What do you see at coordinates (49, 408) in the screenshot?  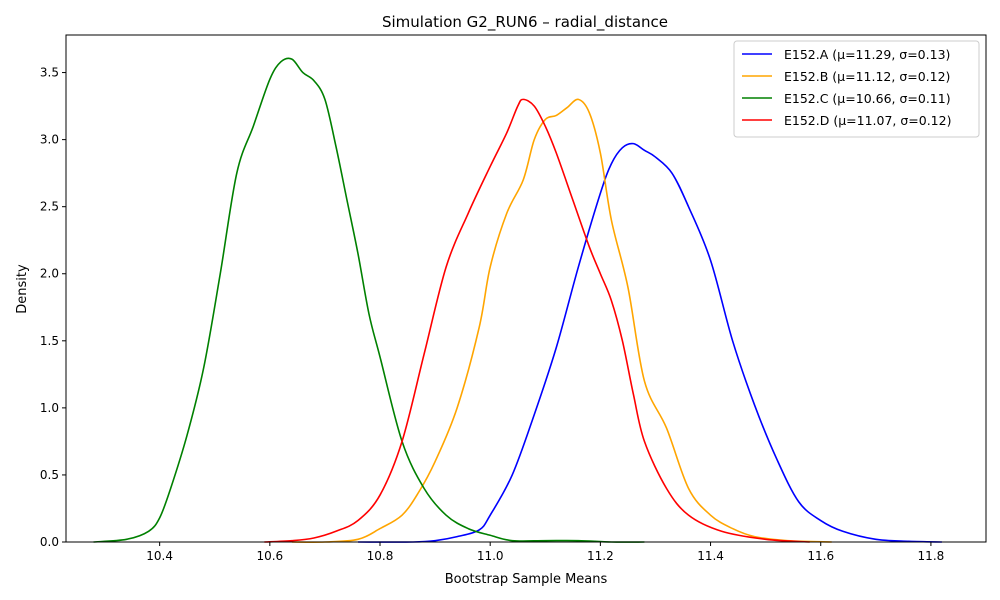 I see `y-tick-label: 1.0` at bounding box center [49, 408].